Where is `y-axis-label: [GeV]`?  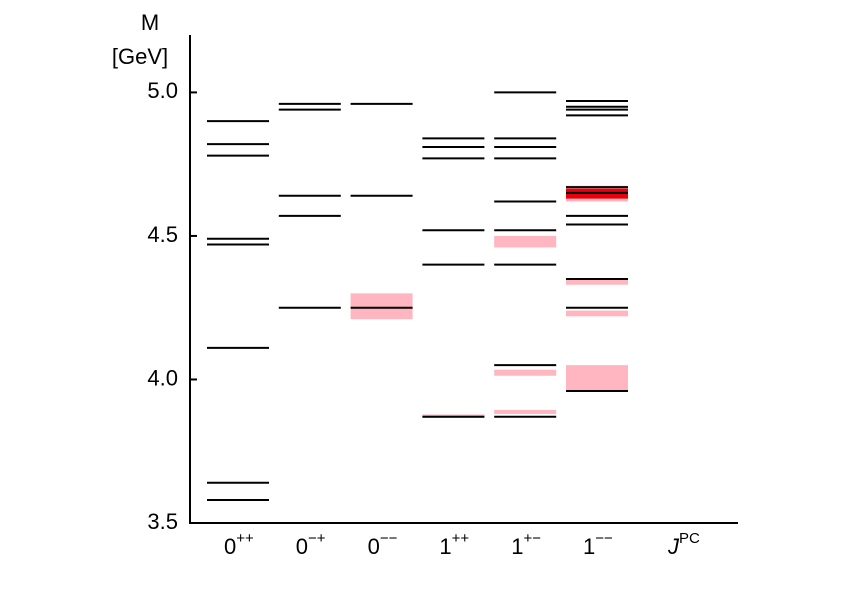 y-axis-label: [GeV] is located at coordinates (140, 56).